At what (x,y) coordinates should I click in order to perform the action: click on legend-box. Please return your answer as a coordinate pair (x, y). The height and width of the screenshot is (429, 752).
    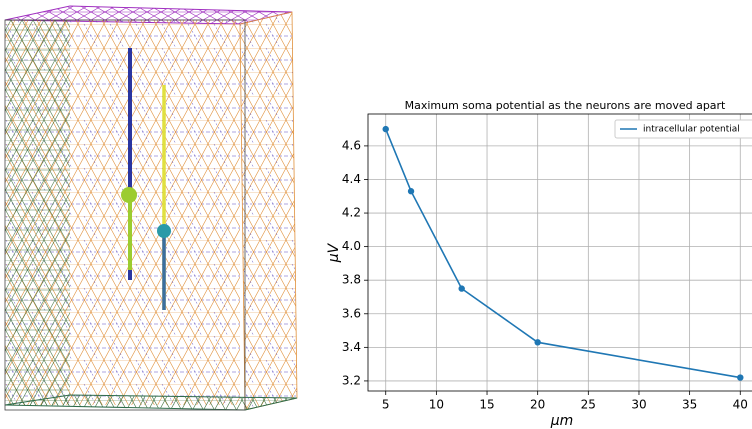
    Looking at the image, I should click on (683, 129).